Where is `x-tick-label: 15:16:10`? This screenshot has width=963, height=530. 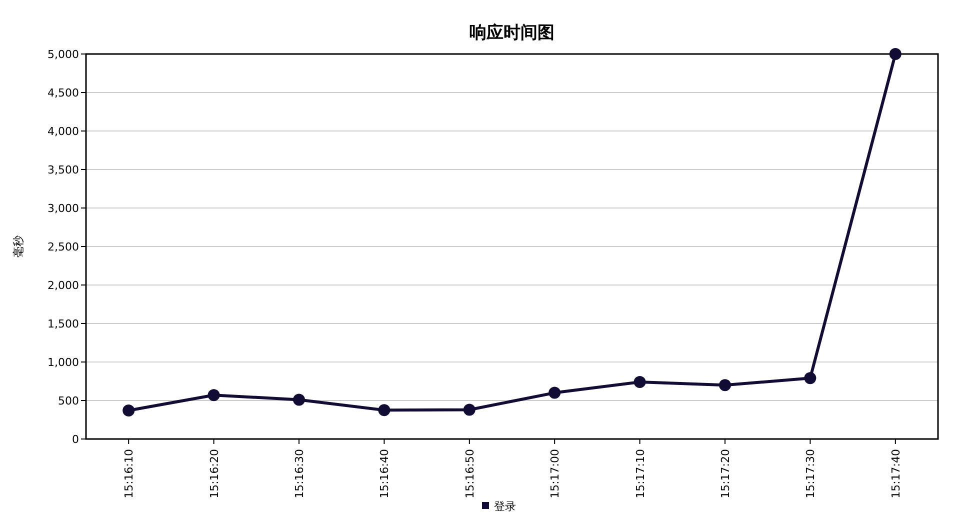
x-tick-label: 15:16:10 is located at coordinates (129, 473).